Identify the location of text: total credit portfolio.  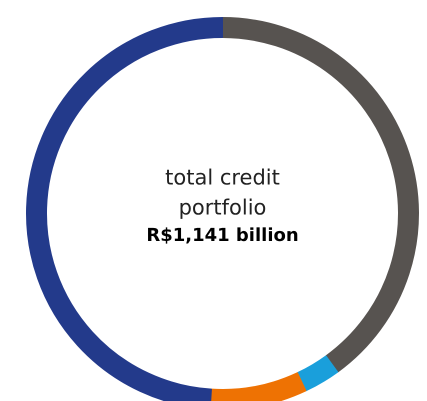
(222, 193).